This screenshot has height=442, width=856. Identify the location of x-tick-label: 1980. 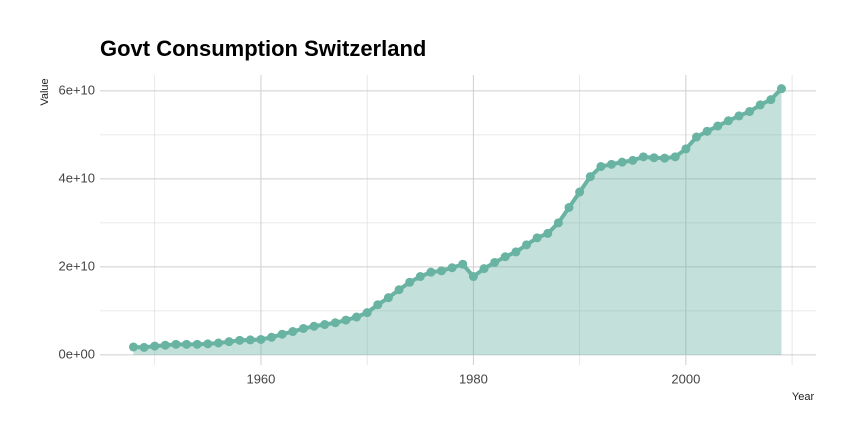
(473, 378).